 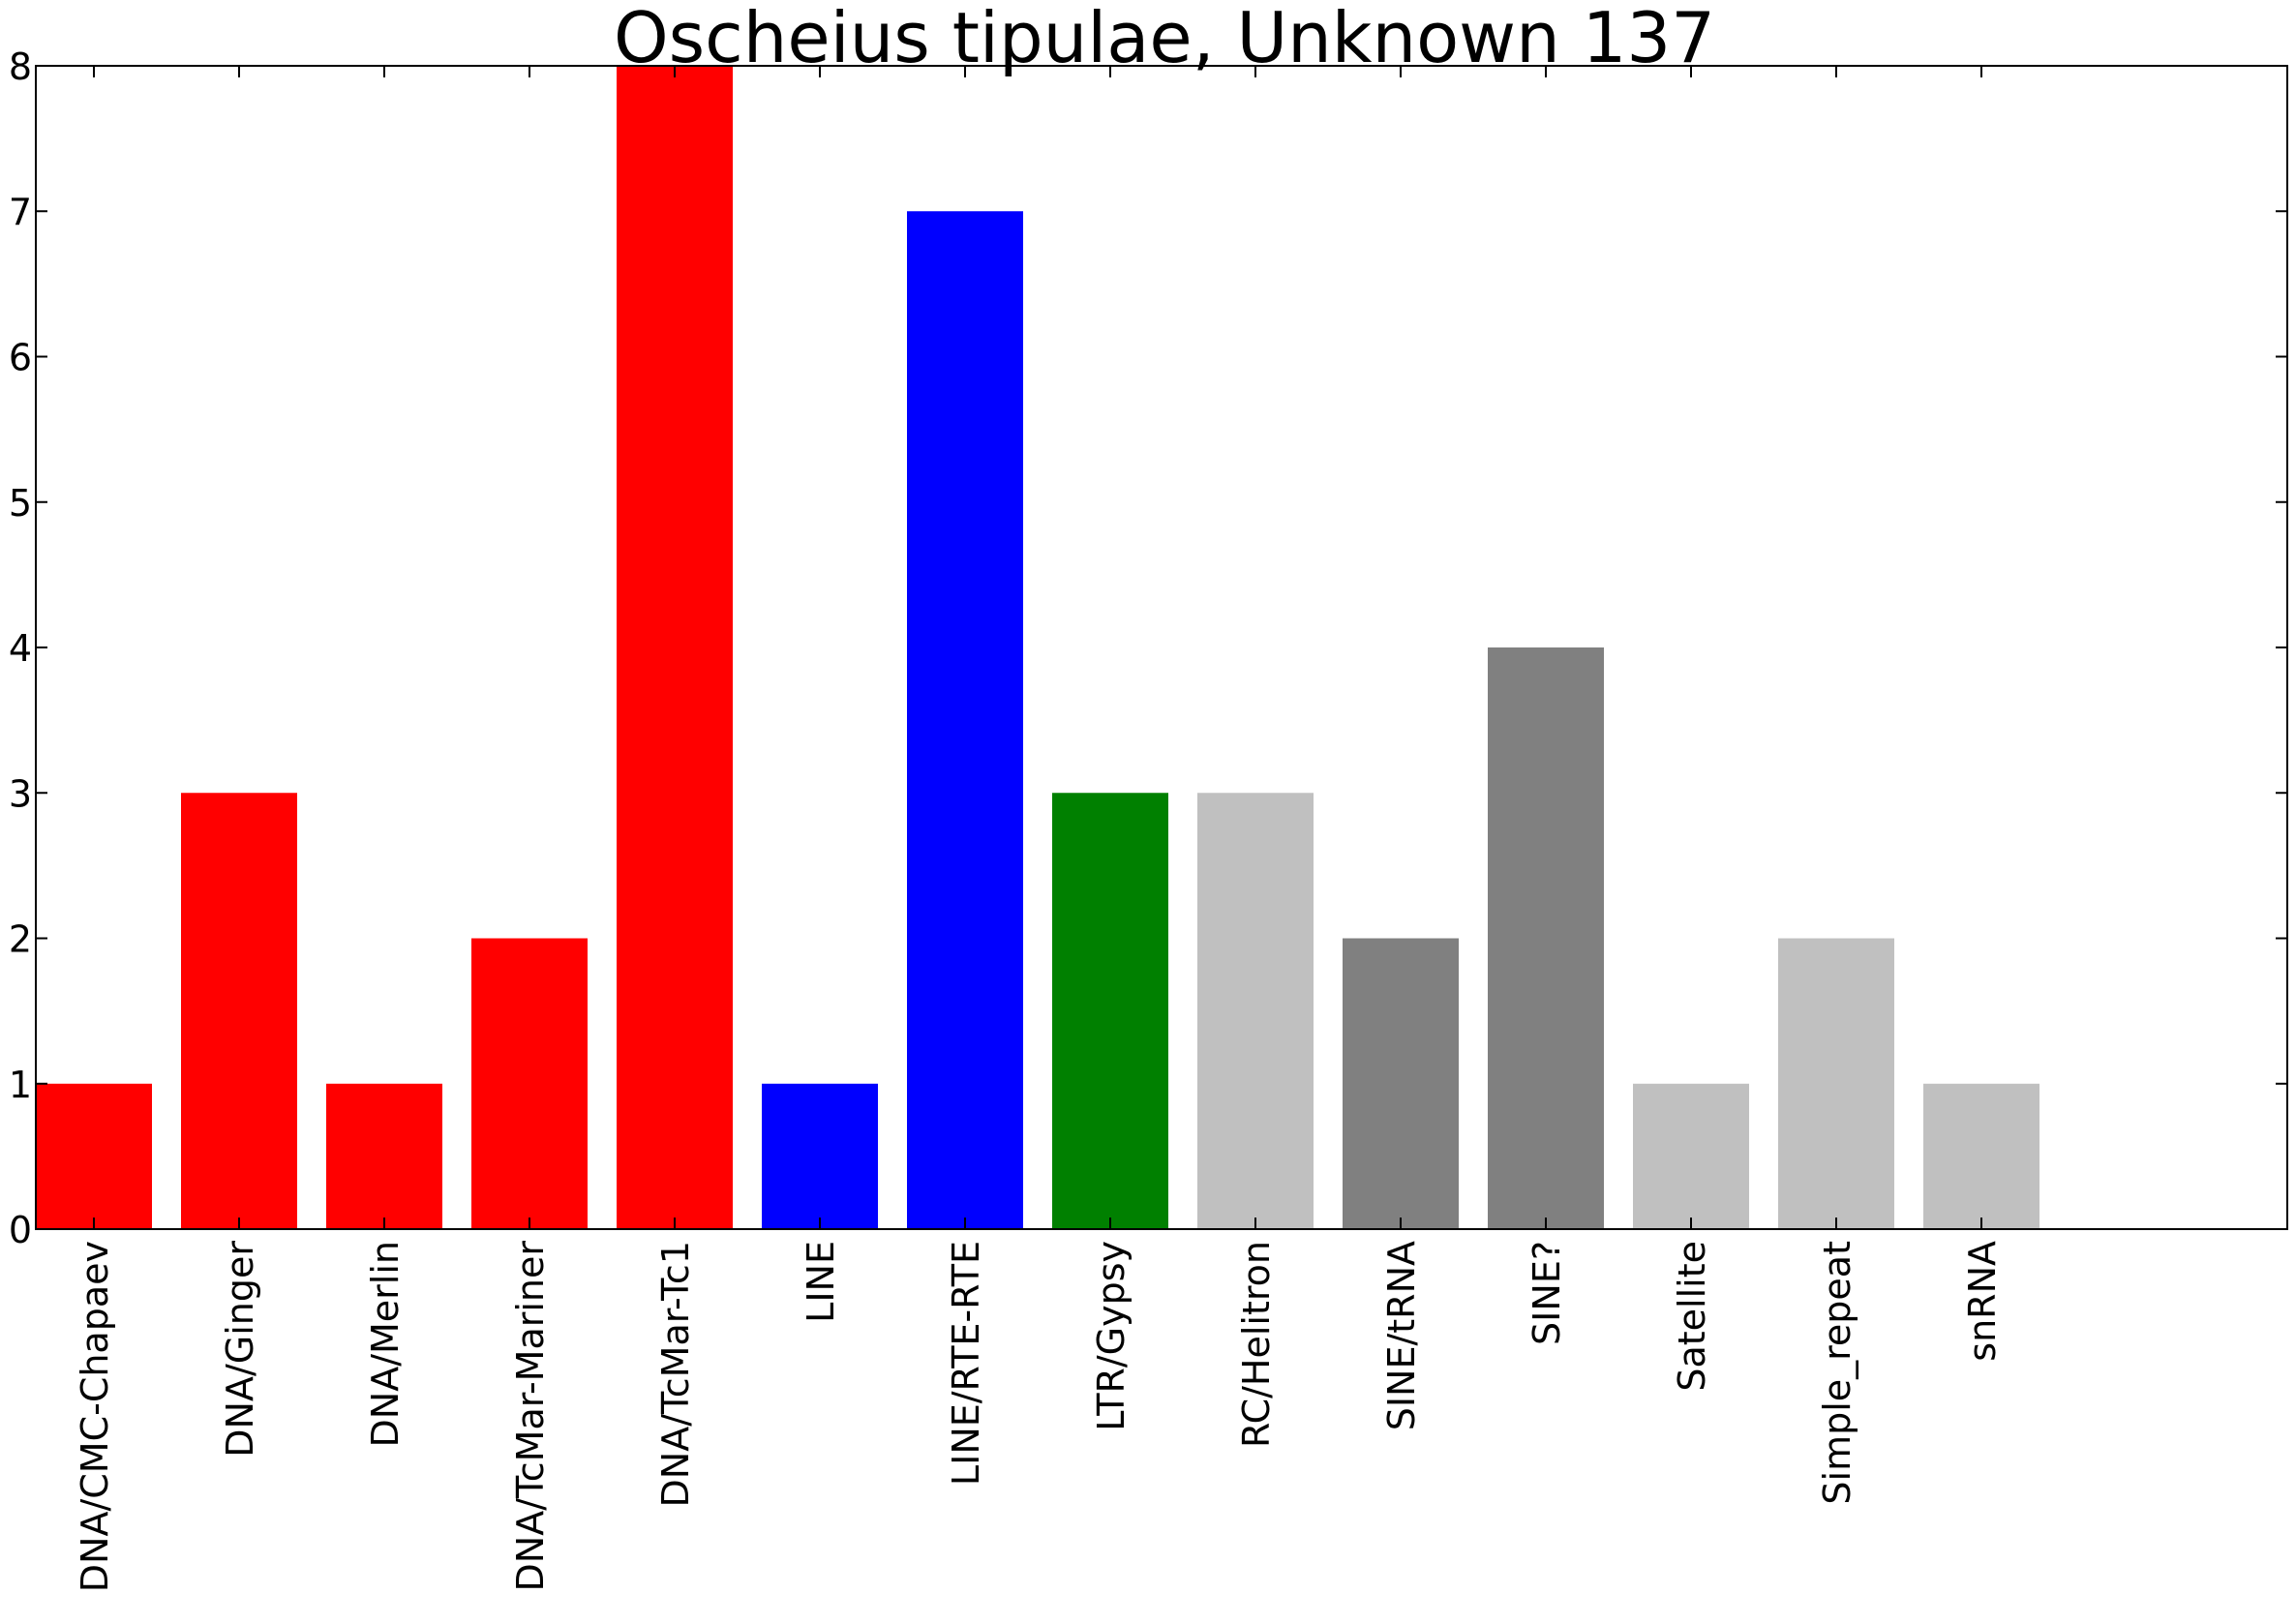 What do you see at coordinates (239, 1011) in the screenshot?
I see `bar-dna-ginger` at bounding box center [239, 1011].